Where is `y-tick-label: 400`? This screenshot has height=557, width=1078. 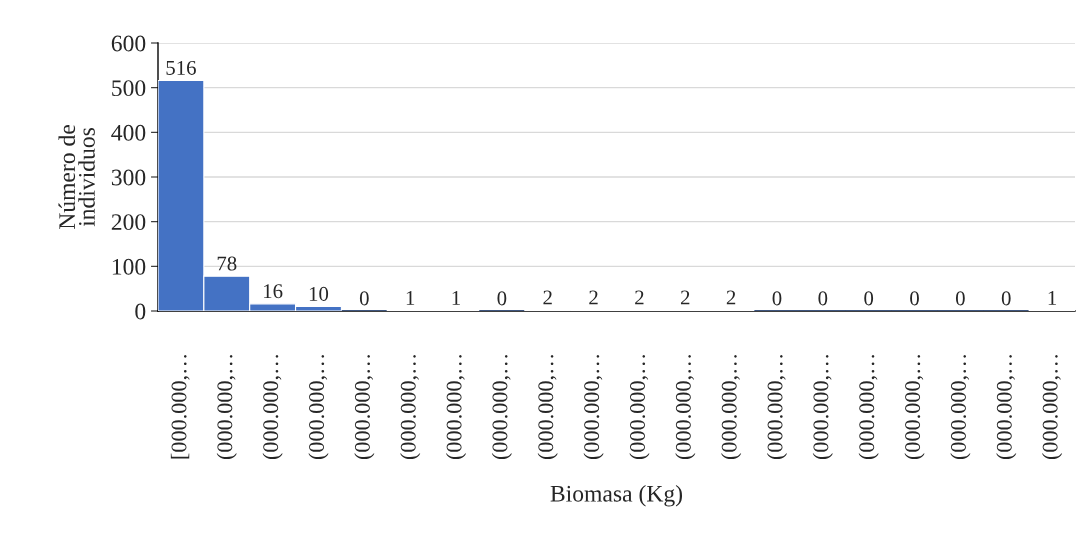
y-tick-label: 400 is located at coordinates (128, 132).